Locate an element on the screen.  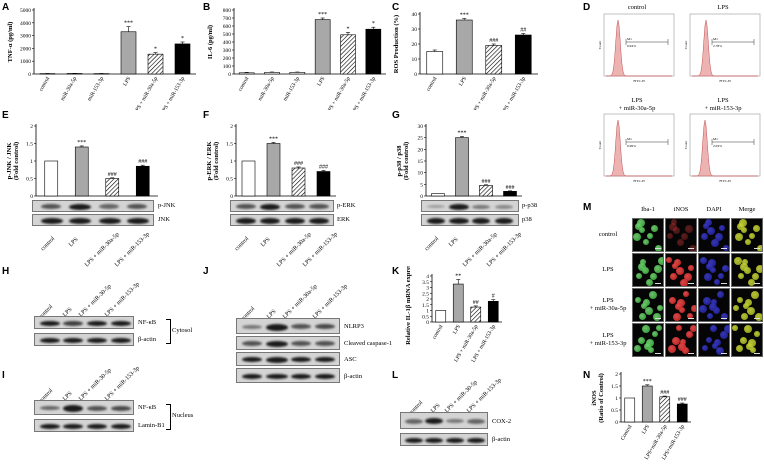
flow-pct: 2.03% is located at coordinates (717, 146).